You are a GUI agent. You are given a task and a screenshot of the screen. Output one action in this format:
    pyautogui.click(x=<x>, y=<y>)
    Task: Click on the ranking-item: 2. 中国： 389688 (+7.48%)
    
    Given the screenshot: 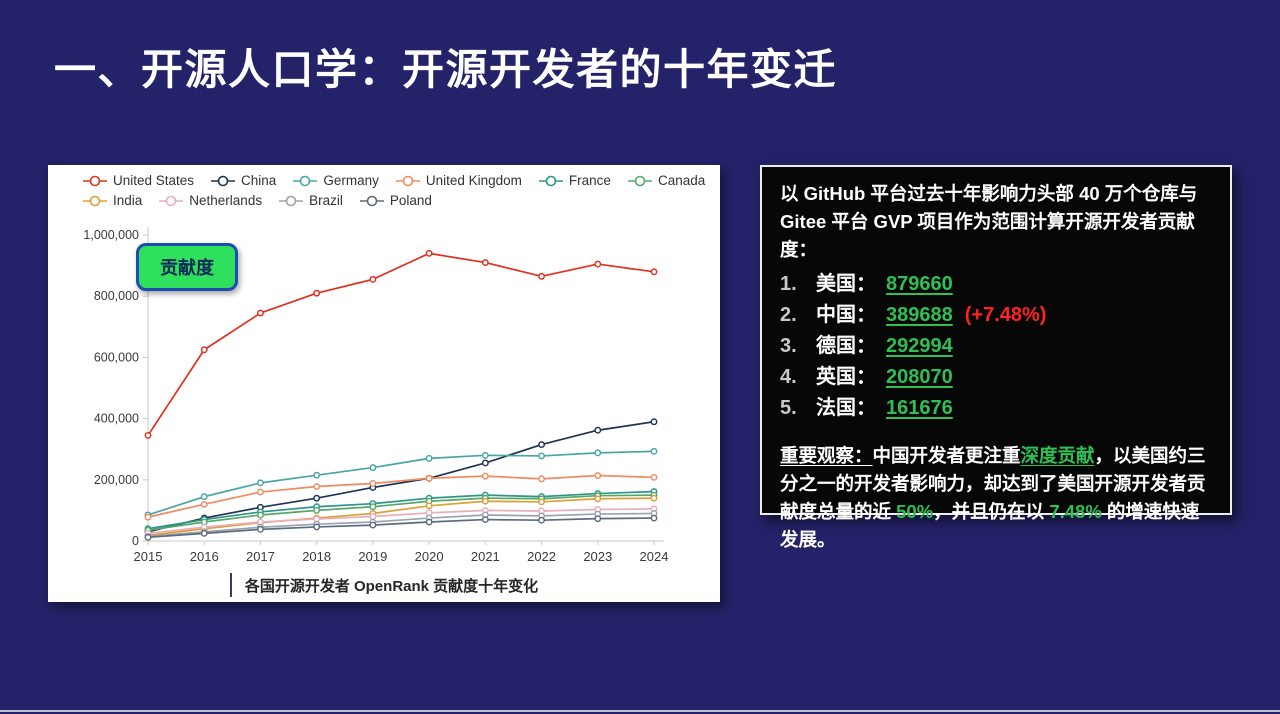 What is the action you would take?
    pyautogui.click(x=996, y=315)
    